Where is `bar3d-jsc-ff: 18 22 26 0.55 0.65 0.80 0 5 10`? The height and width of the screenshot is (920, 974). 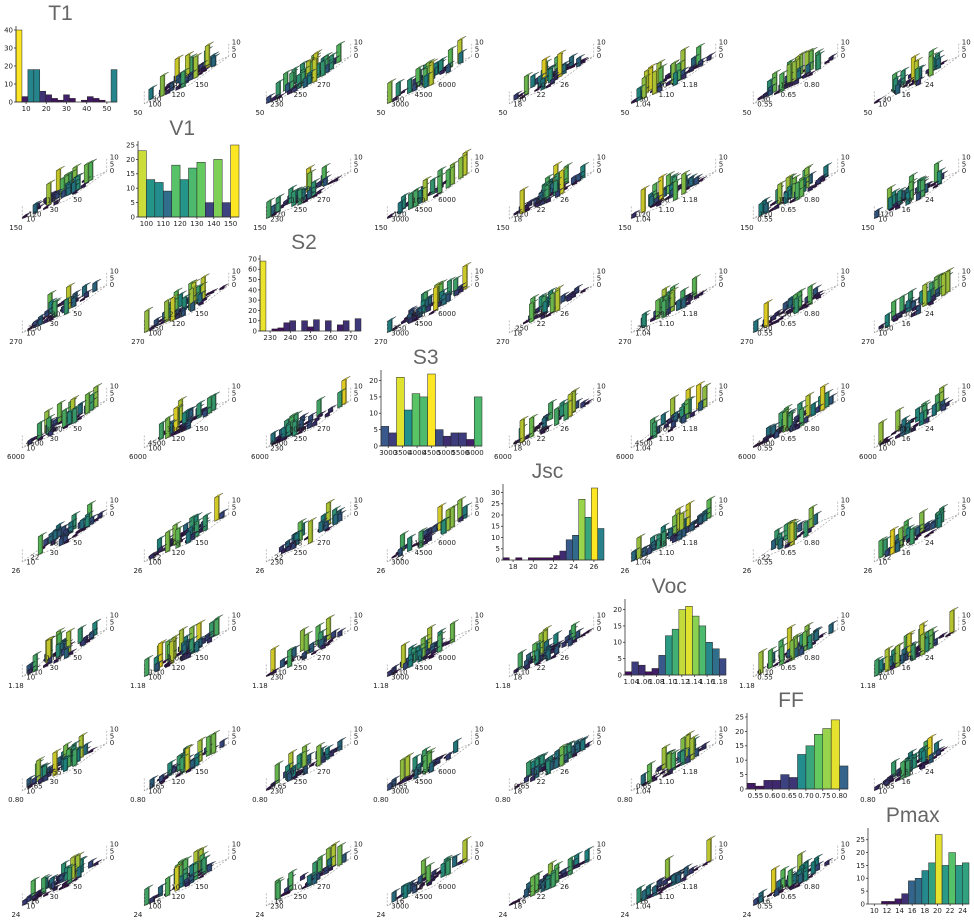 bar3d-jsc-ff: 18 22 26 0.55 0.65 0.80 0 5 10 is located at coordinates (791, 516).